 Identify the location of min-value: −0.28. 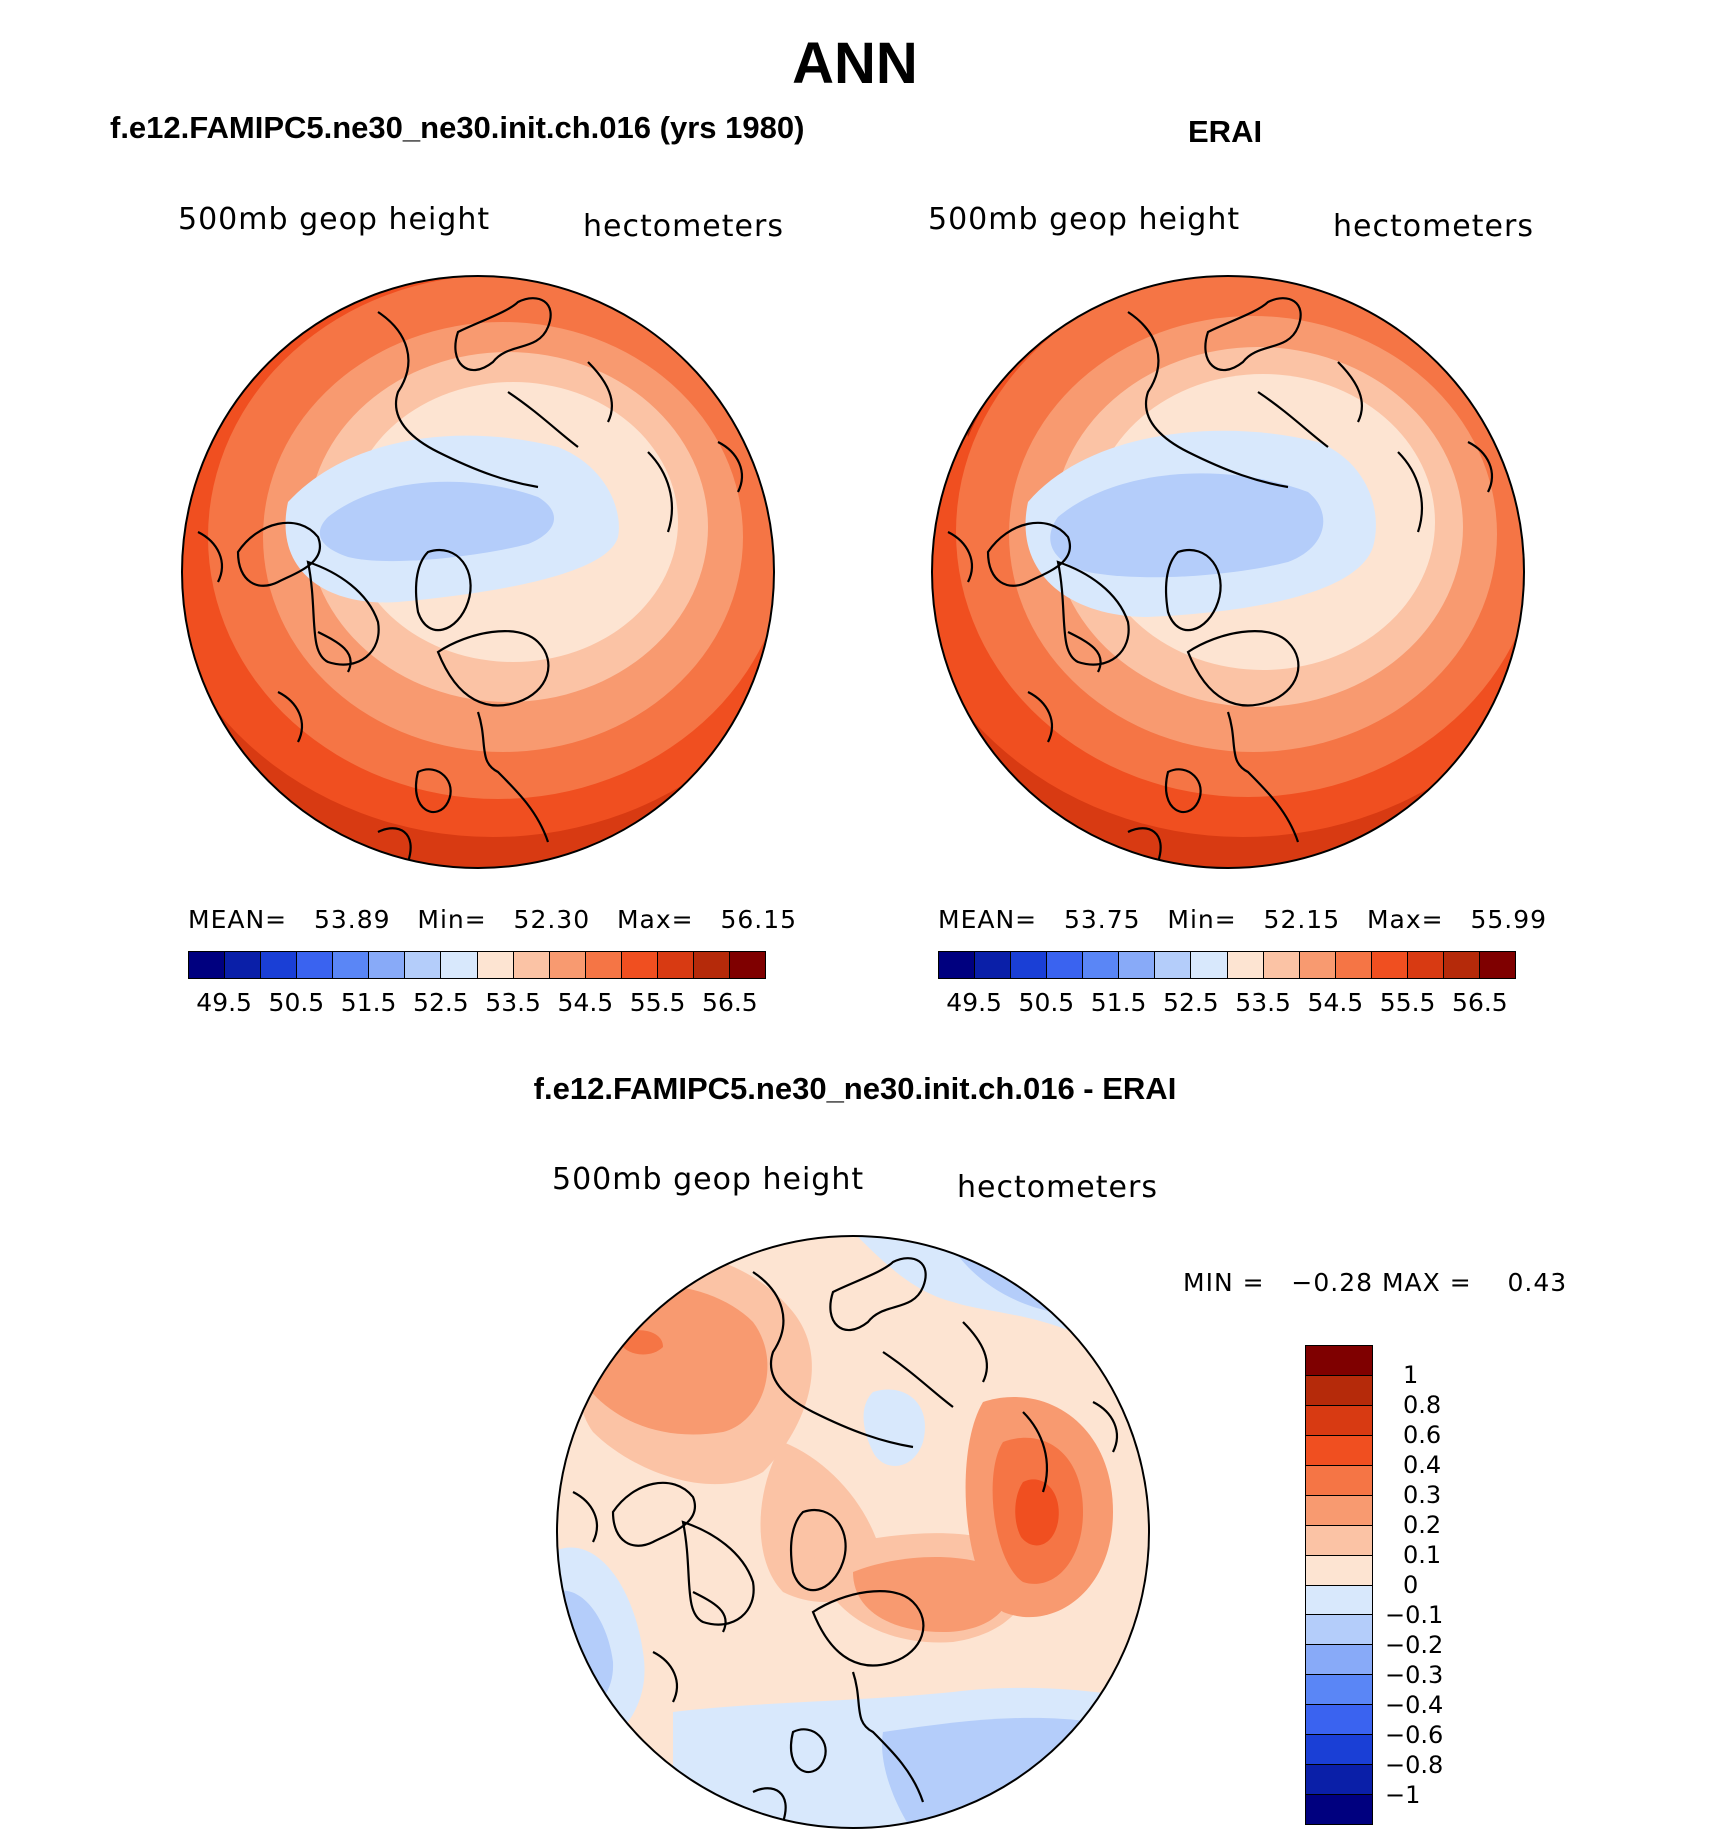
(1332, 1282).